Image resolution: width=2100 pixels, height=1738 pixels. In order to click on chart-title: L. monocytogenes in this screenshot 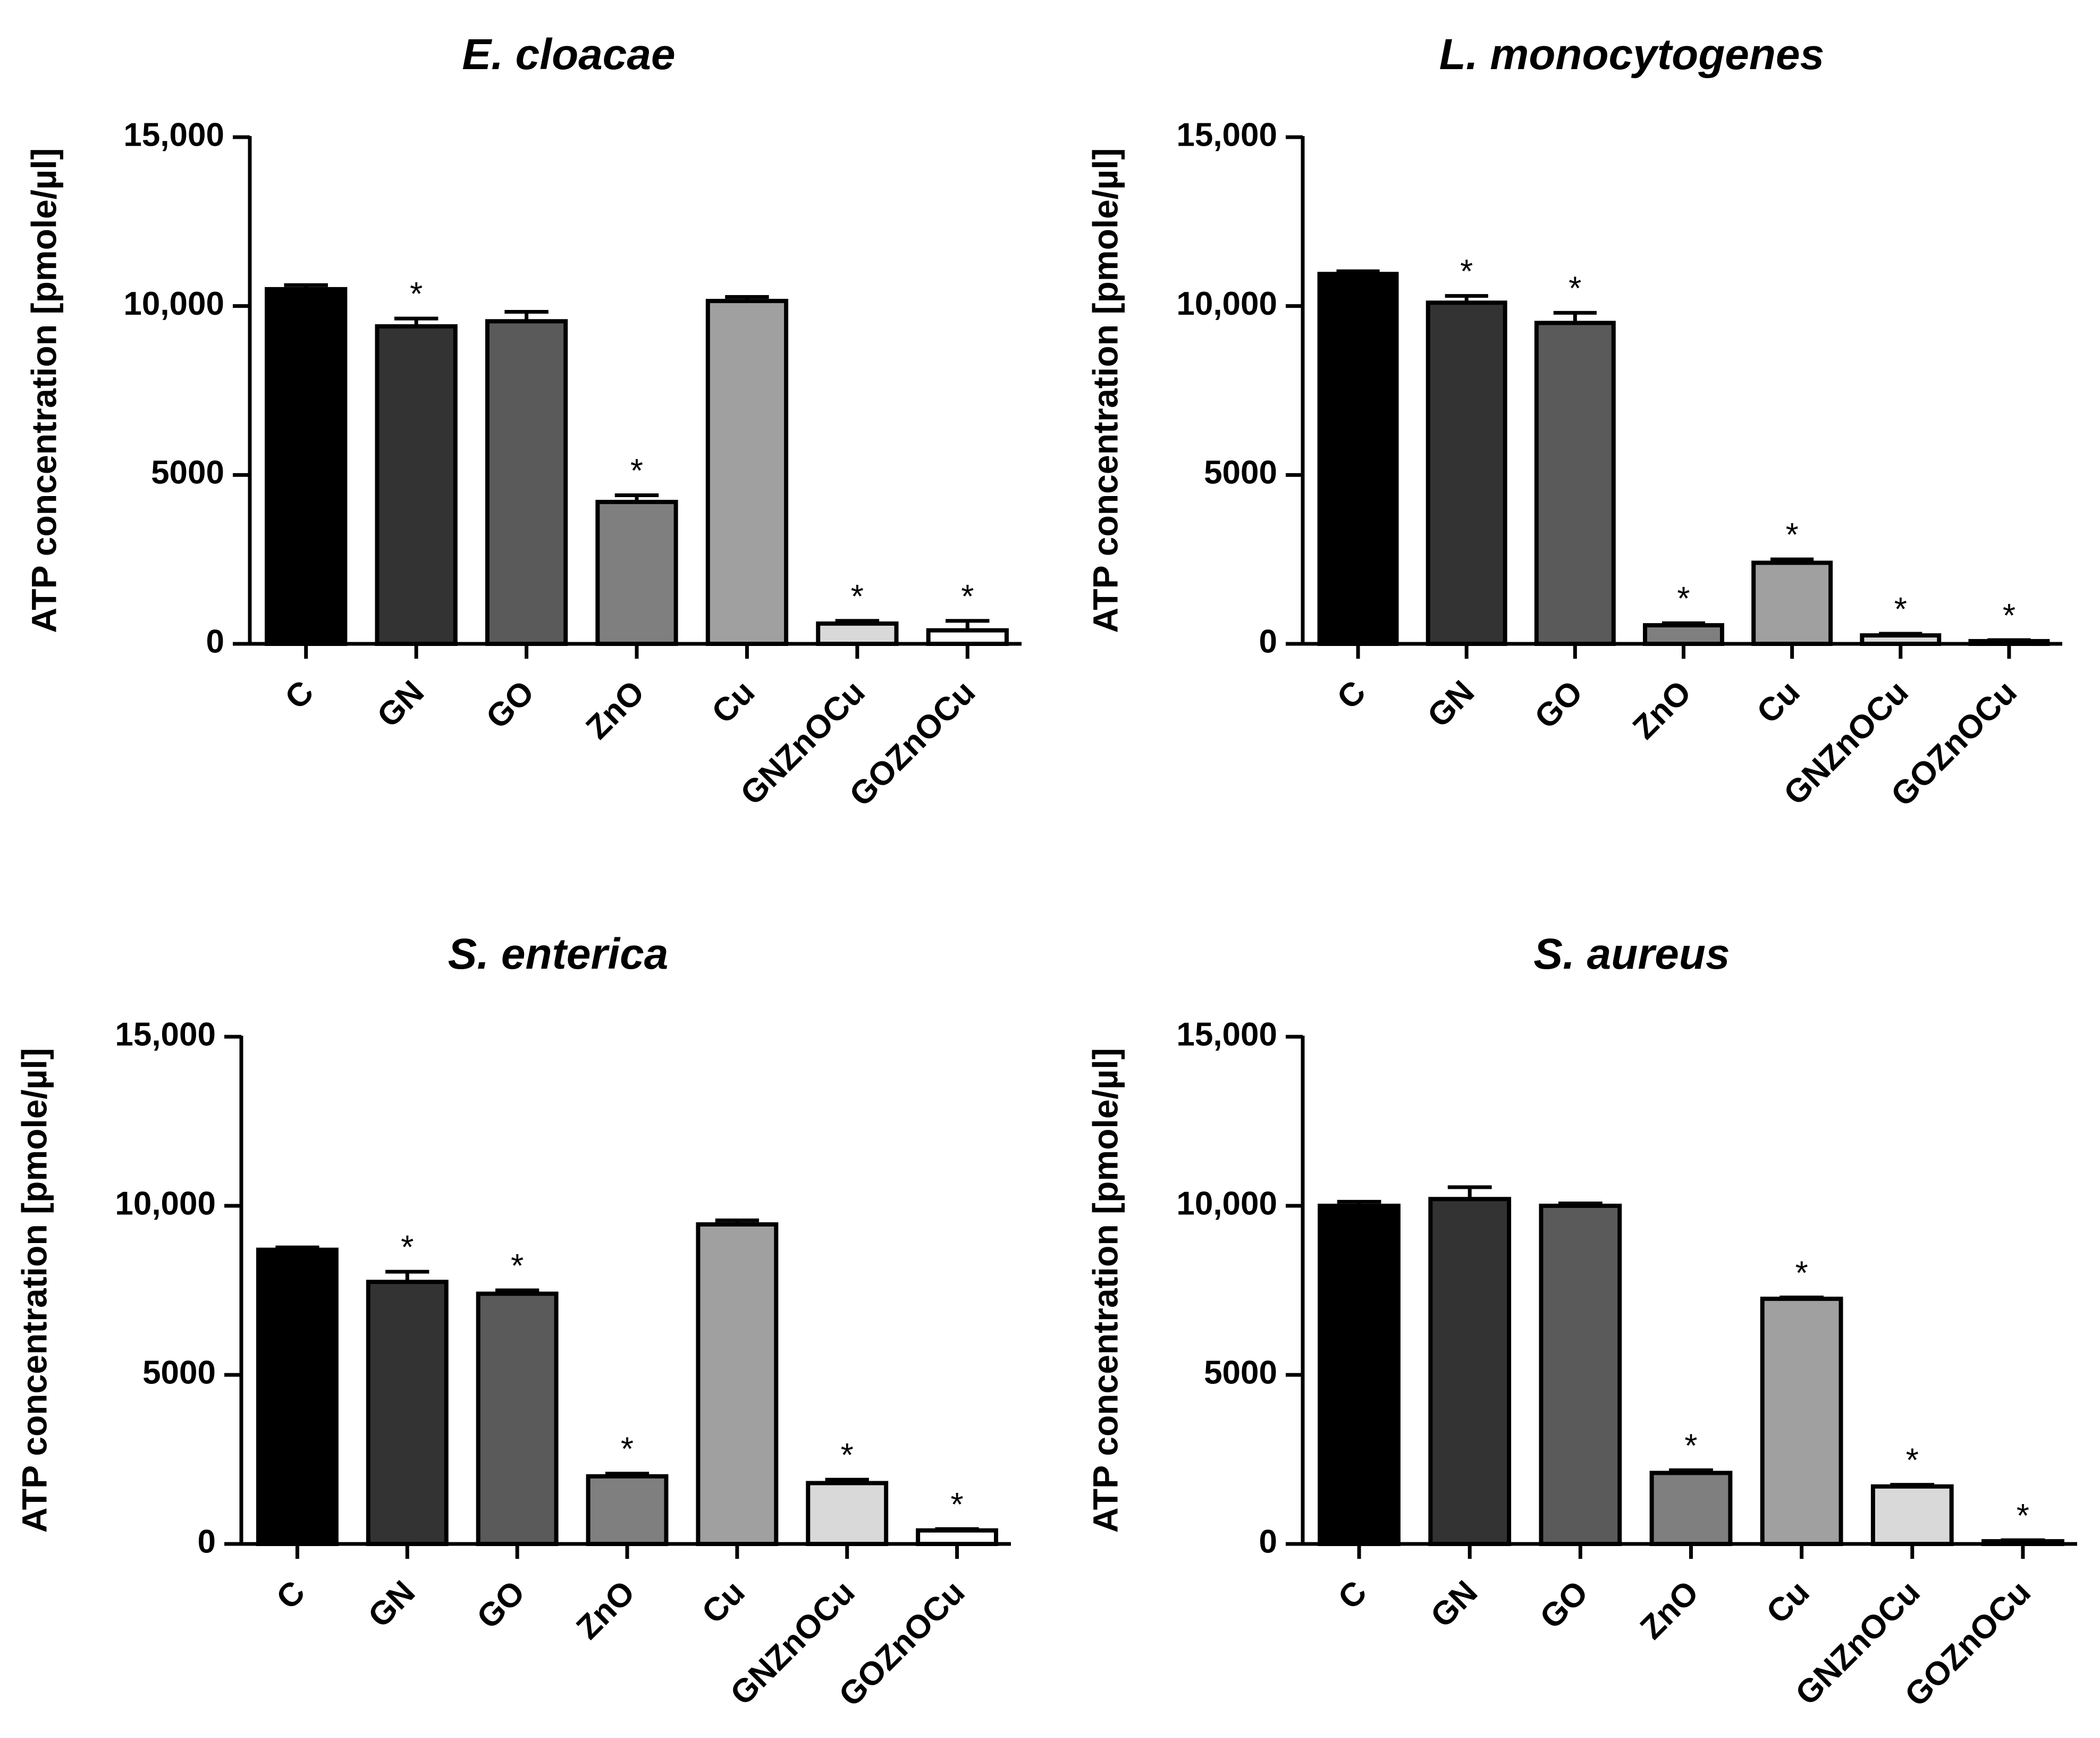, I will do `click(1631, 54)`.